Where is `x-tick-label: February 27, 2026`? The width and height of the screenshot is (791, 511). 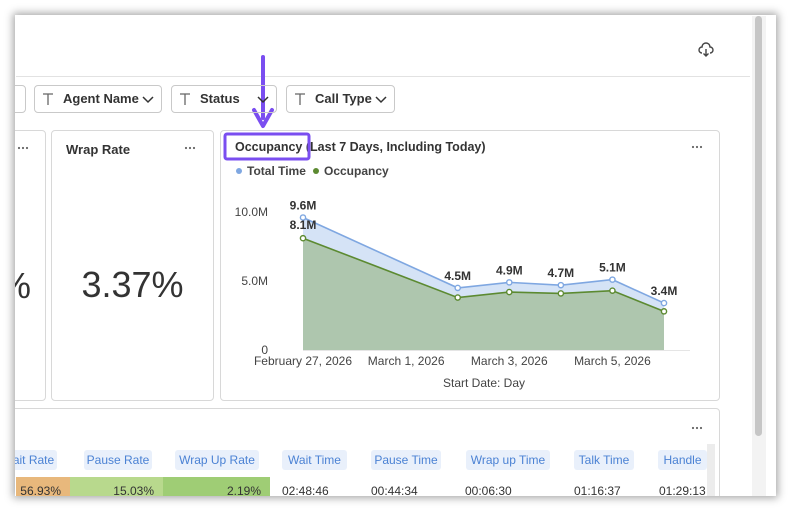
x-tick-label: February 27, 2026 is located at coordinates (303, 361).